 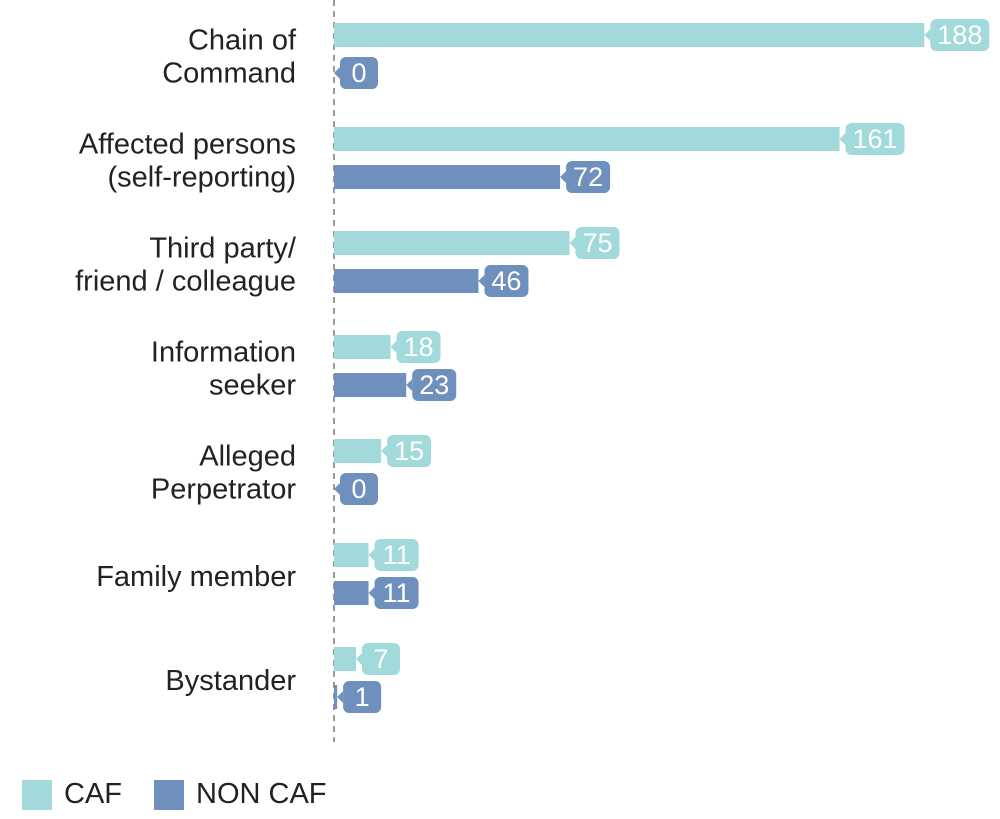 What do you see at coordinates (169, 794) in the screenshot?
I see `legend-swatch-noncaf` at bounding box center [169, 794].